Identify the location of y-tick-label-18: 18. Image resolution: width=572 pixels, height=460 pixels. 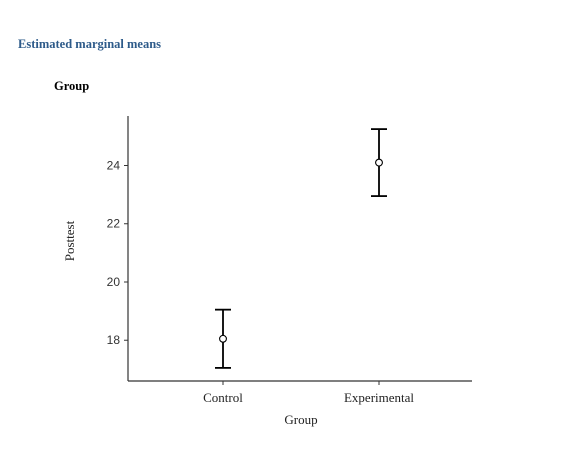
(114, 340).